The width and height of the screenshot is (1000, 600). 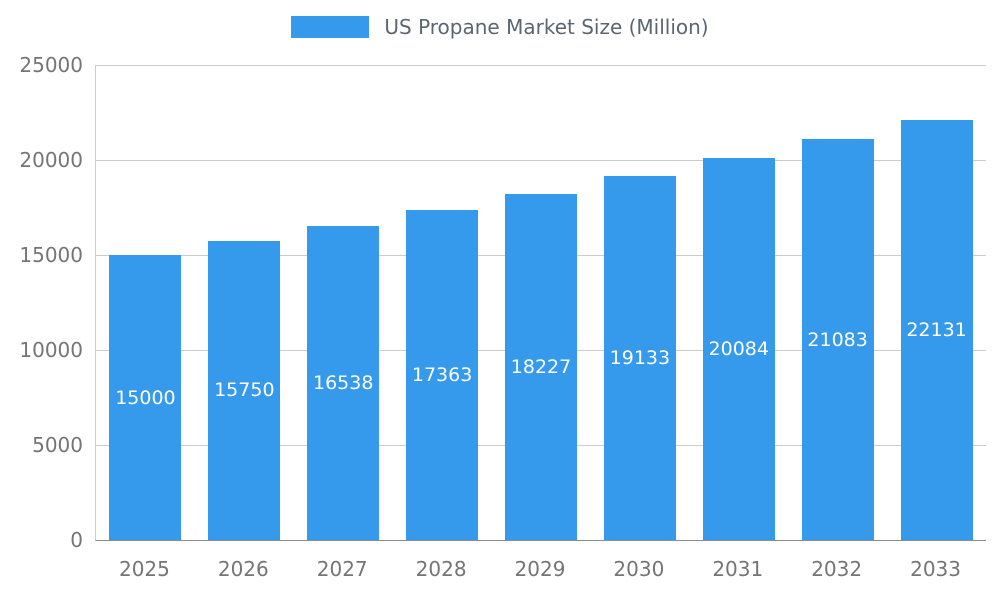 I want to click on bar-value-label: 21083, so click(x=837, y=339).